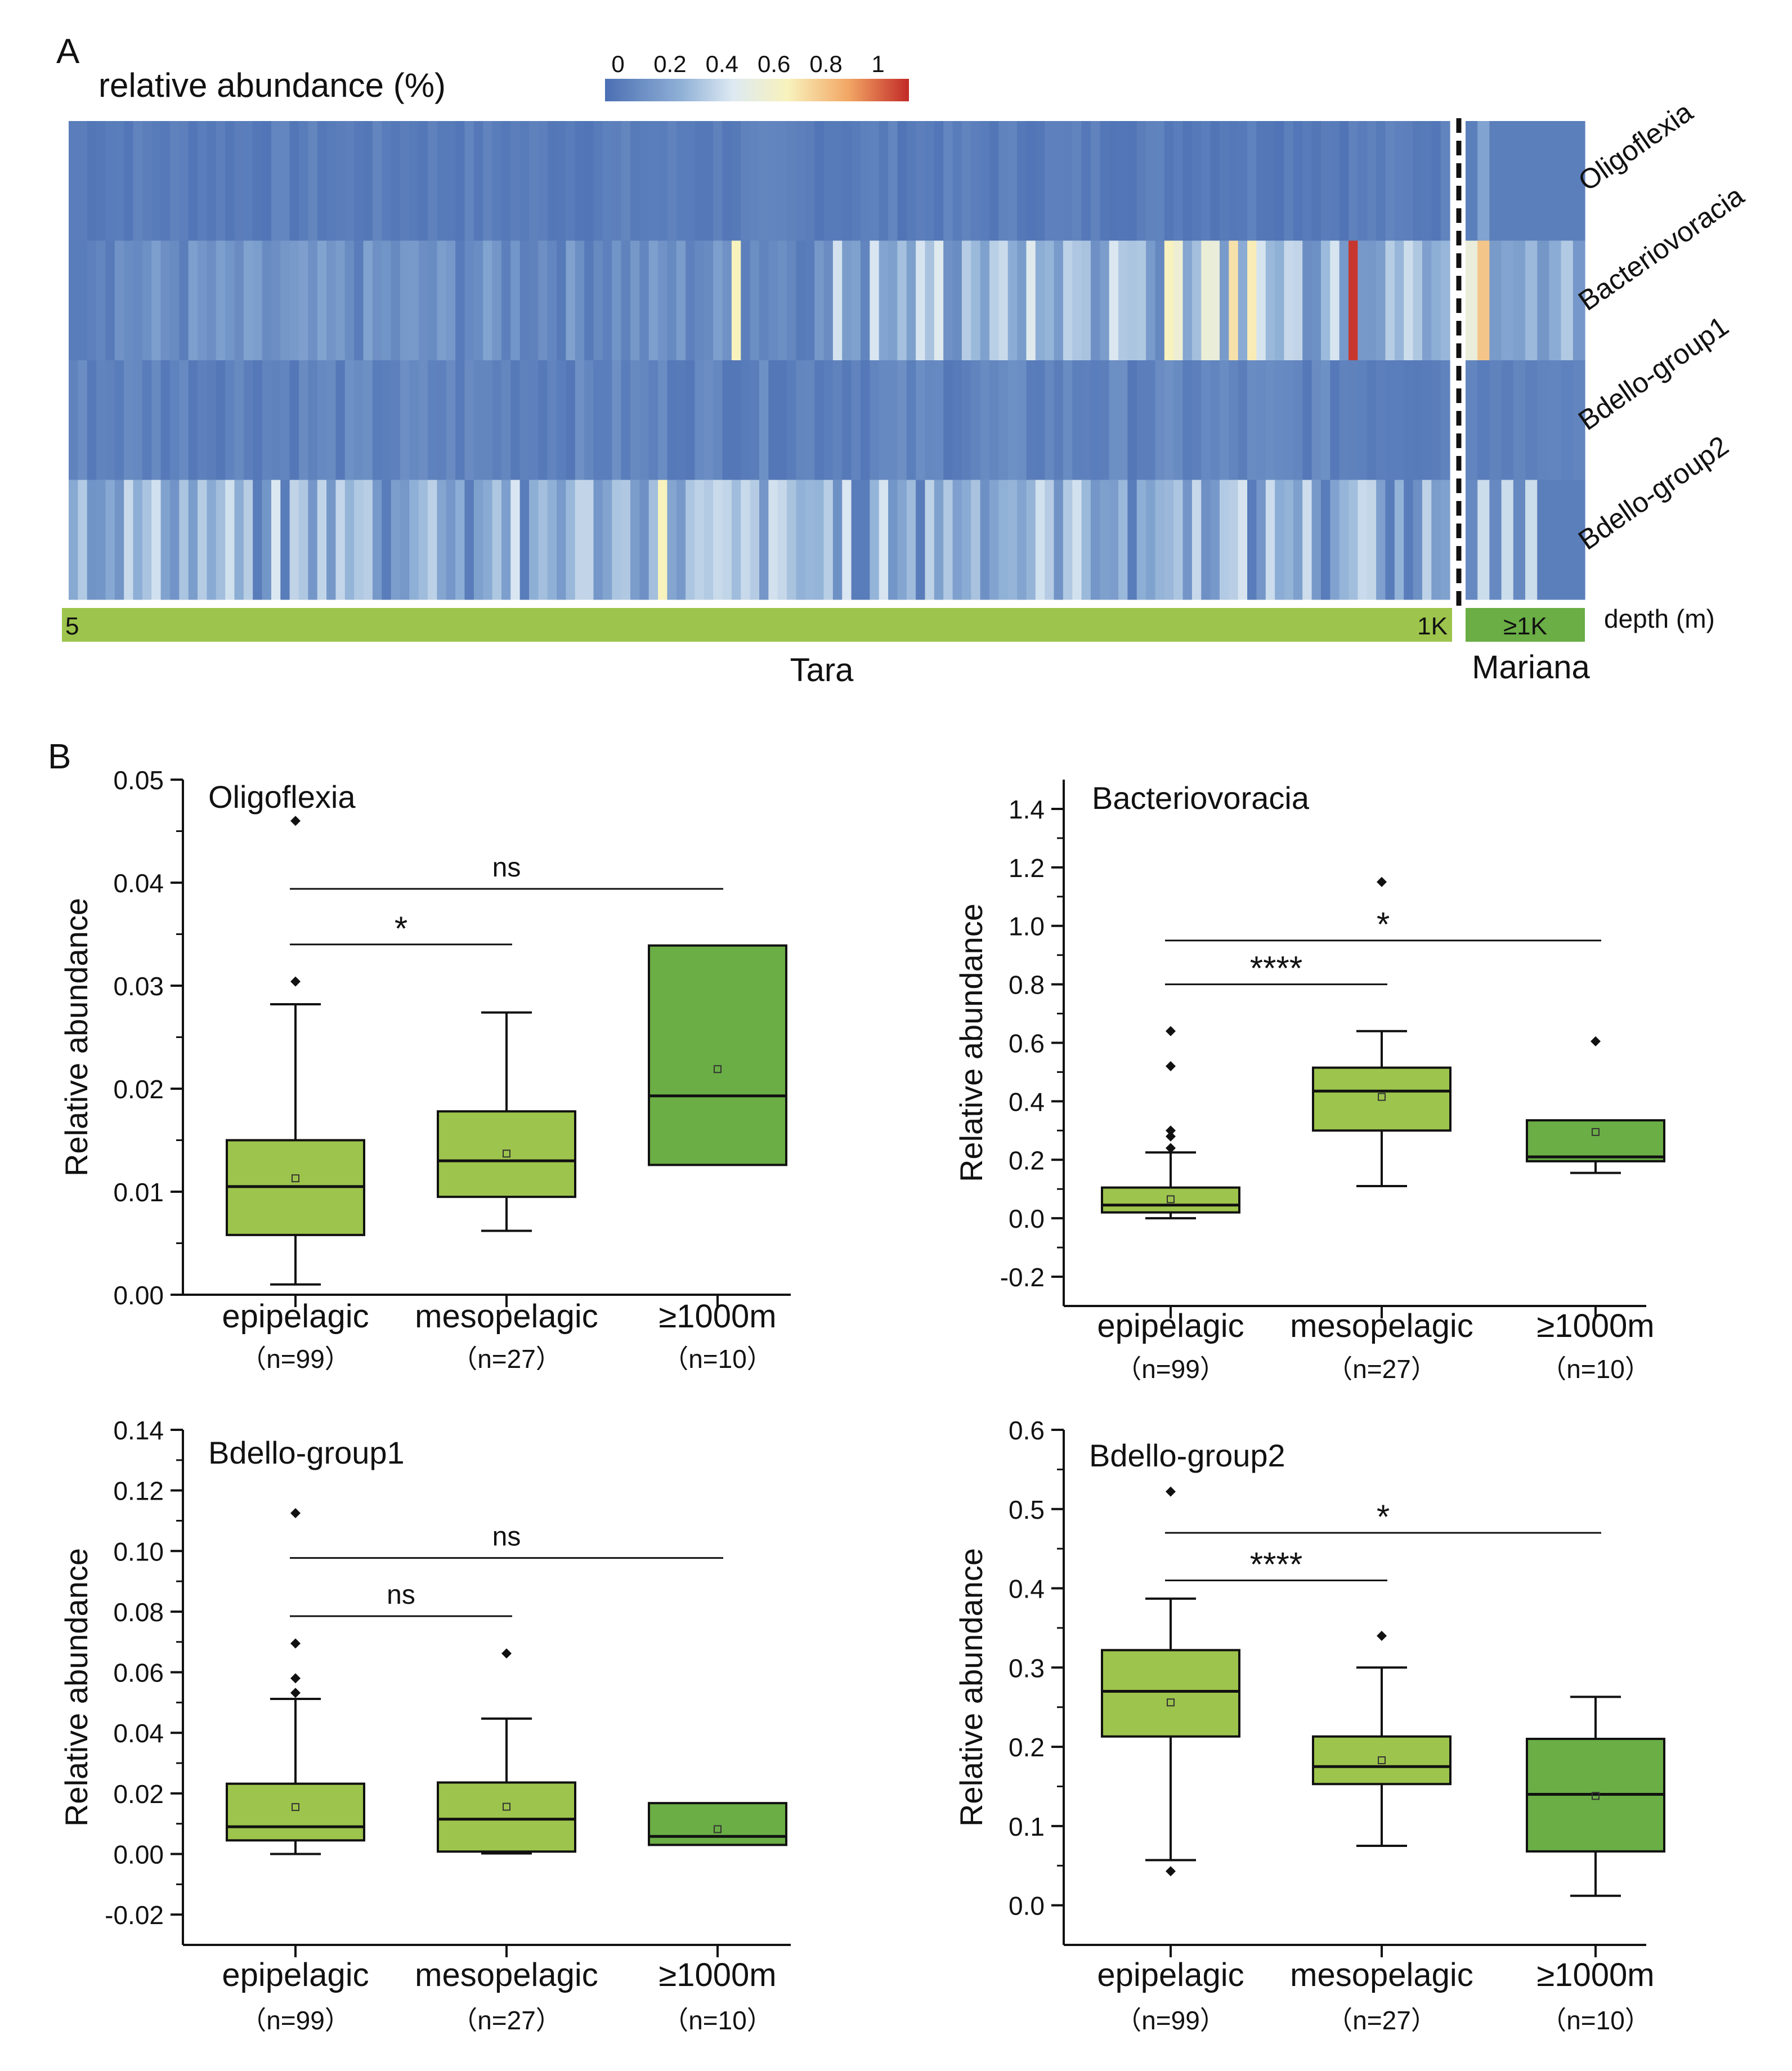 The width and height of the screenshot is (1792, 2071). Describe the element at coordinates (72, 626) in the screenshot. I see `depth-start-label: 5` at that location.